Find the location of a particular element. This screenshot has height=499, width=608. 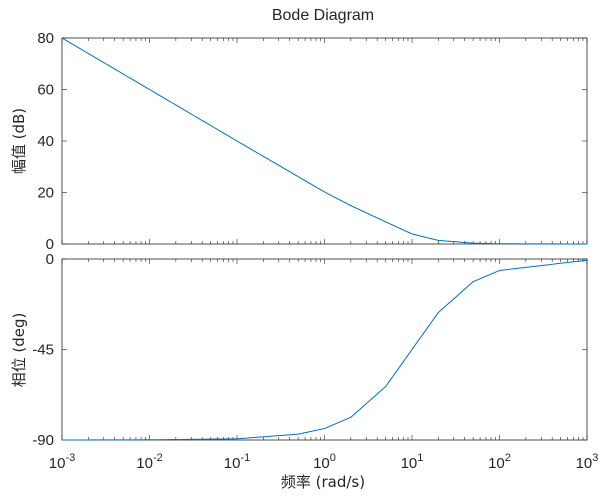

x-tick-label: 10² is located at coordinates (499, 462).